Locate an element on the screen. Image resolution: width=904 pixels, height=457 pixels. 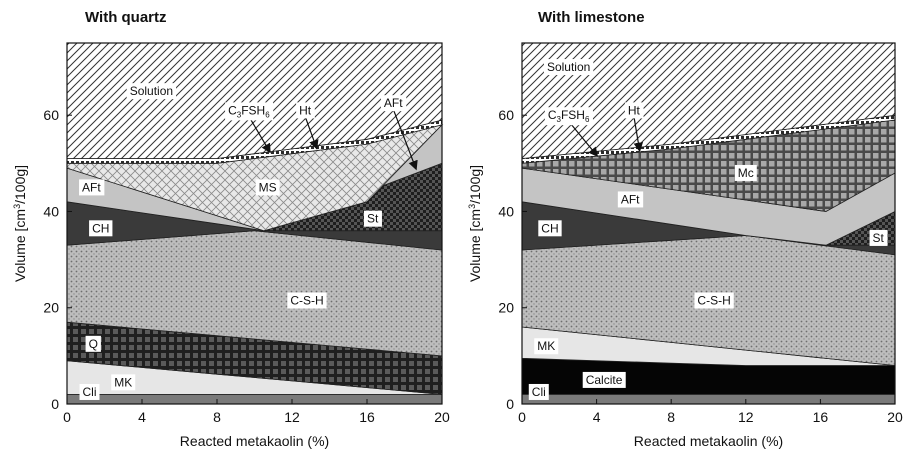
y-axis-ticks: 0 20 40 60 is located at coordinates (512, 259).